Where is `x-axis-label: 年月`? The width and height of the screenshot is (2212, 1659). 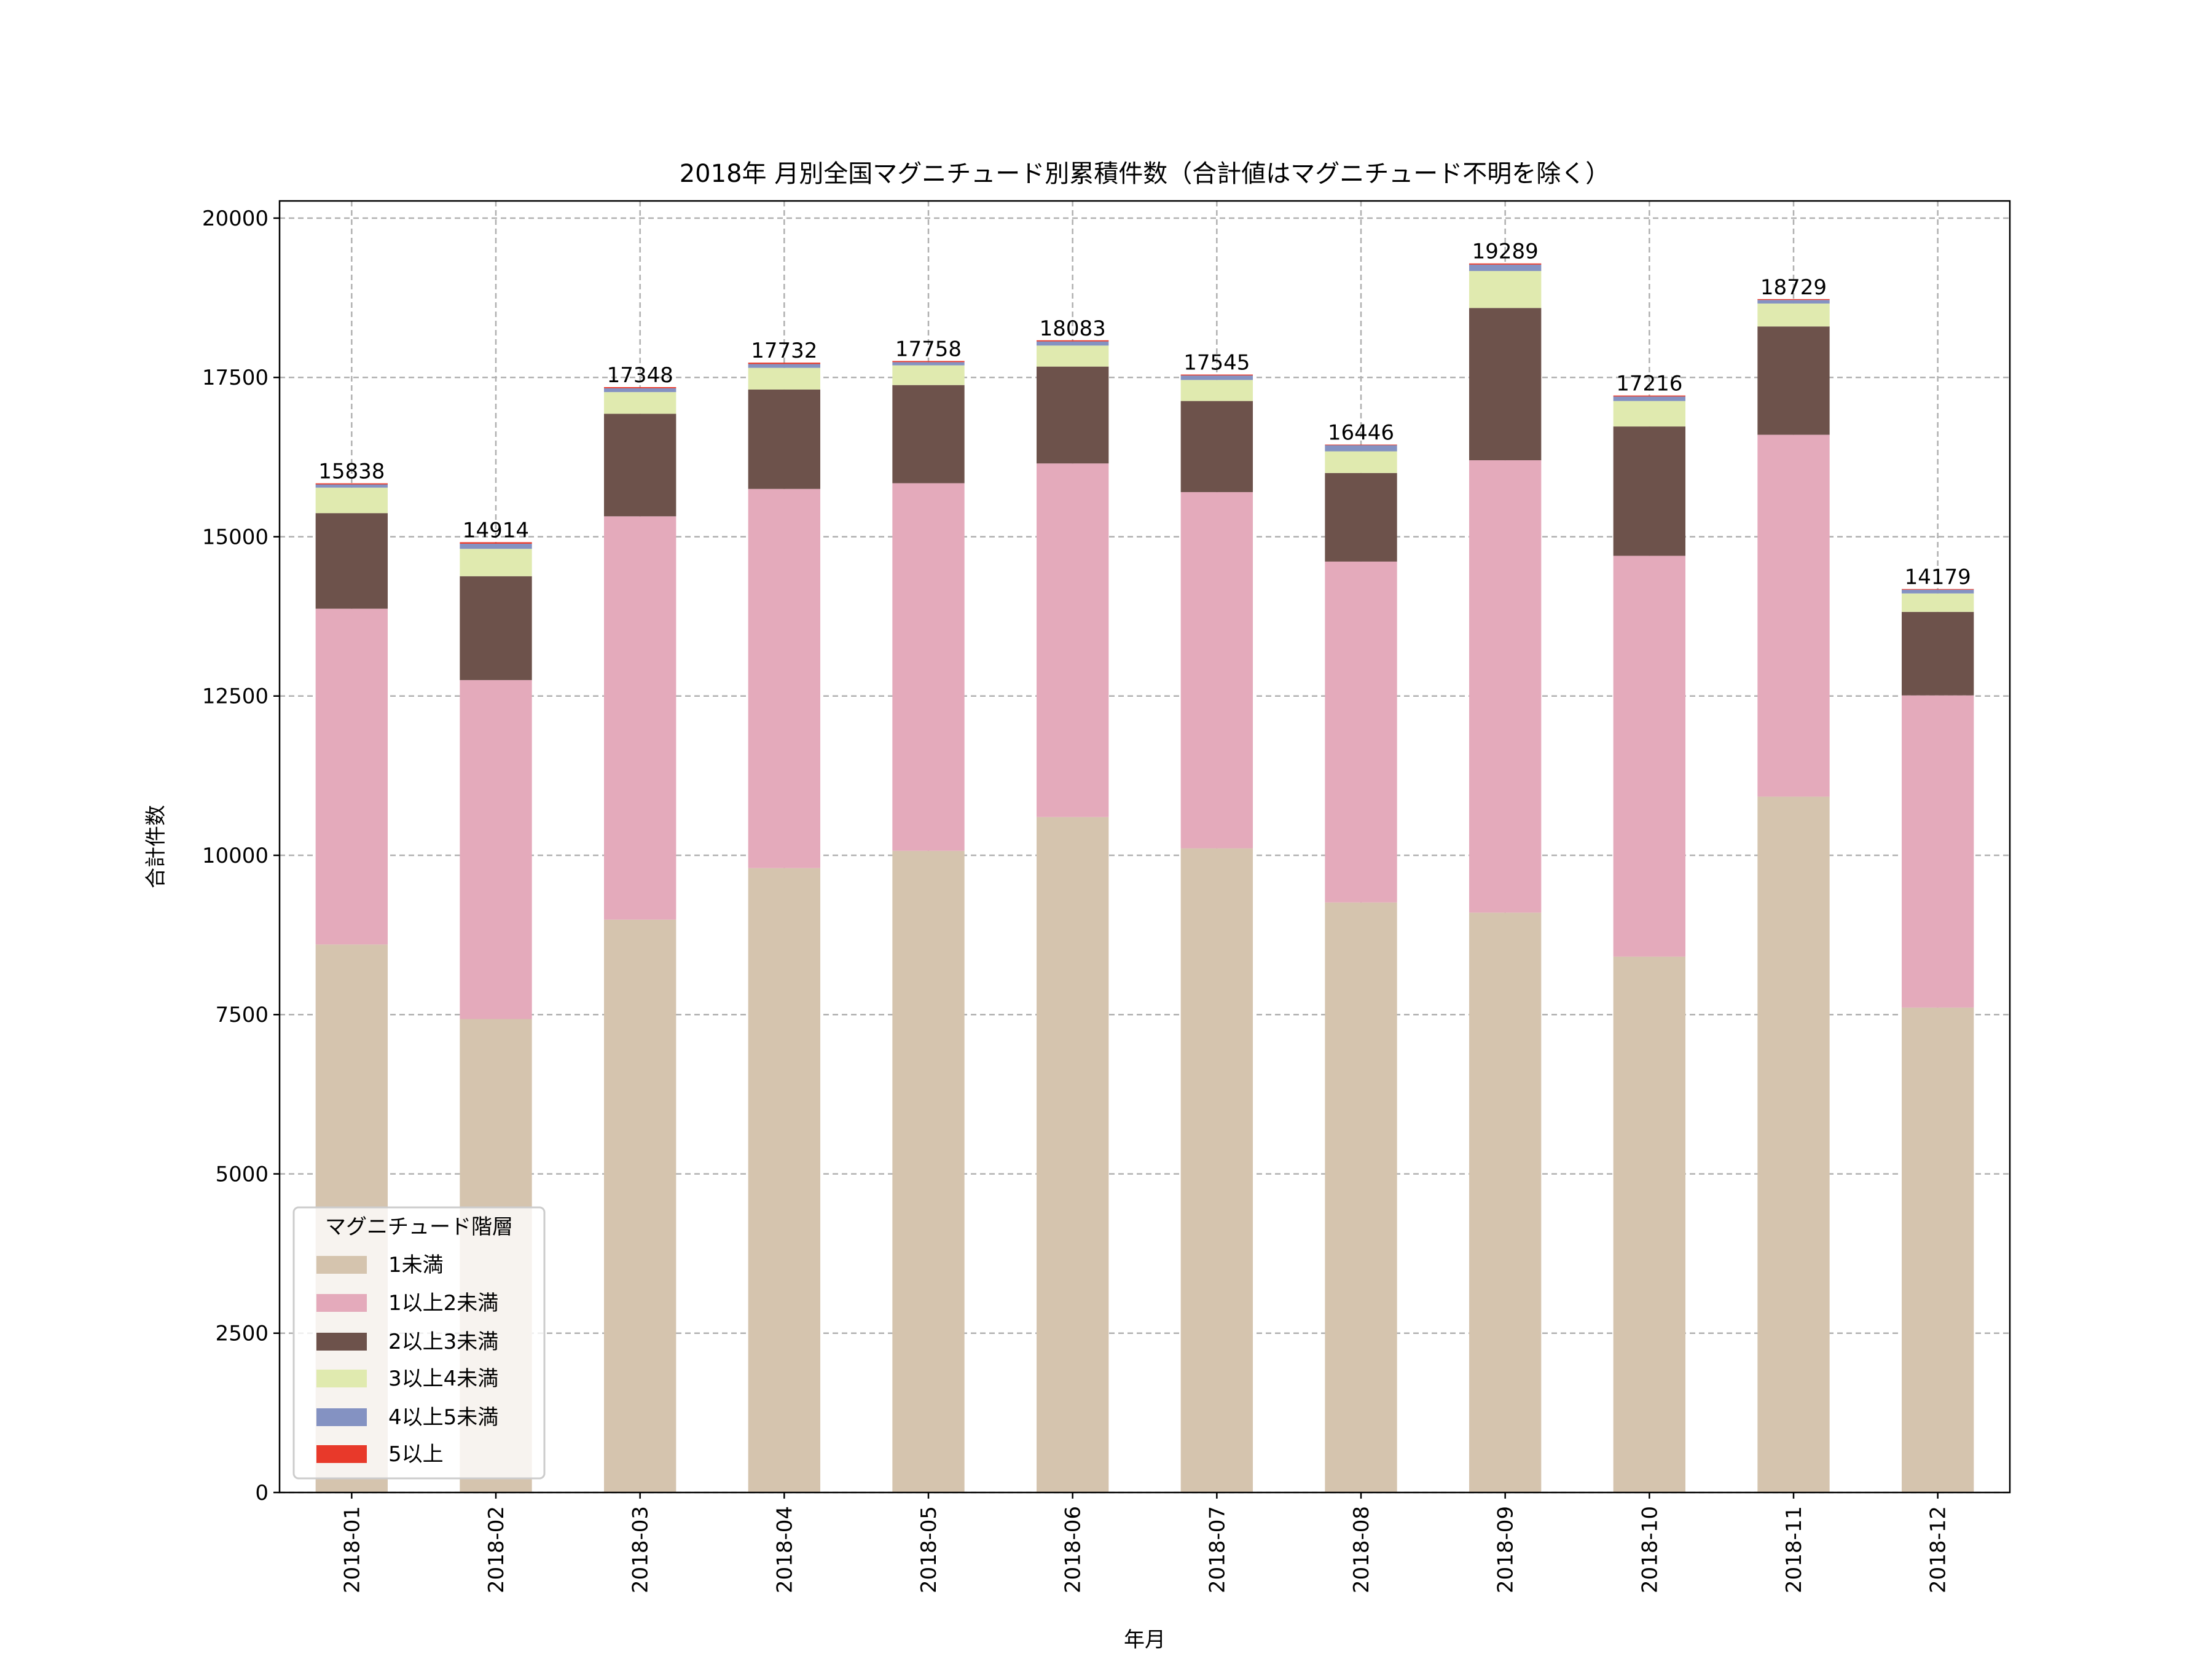 x-axis-label: 年月 is located at coordinates (1145, 1640).